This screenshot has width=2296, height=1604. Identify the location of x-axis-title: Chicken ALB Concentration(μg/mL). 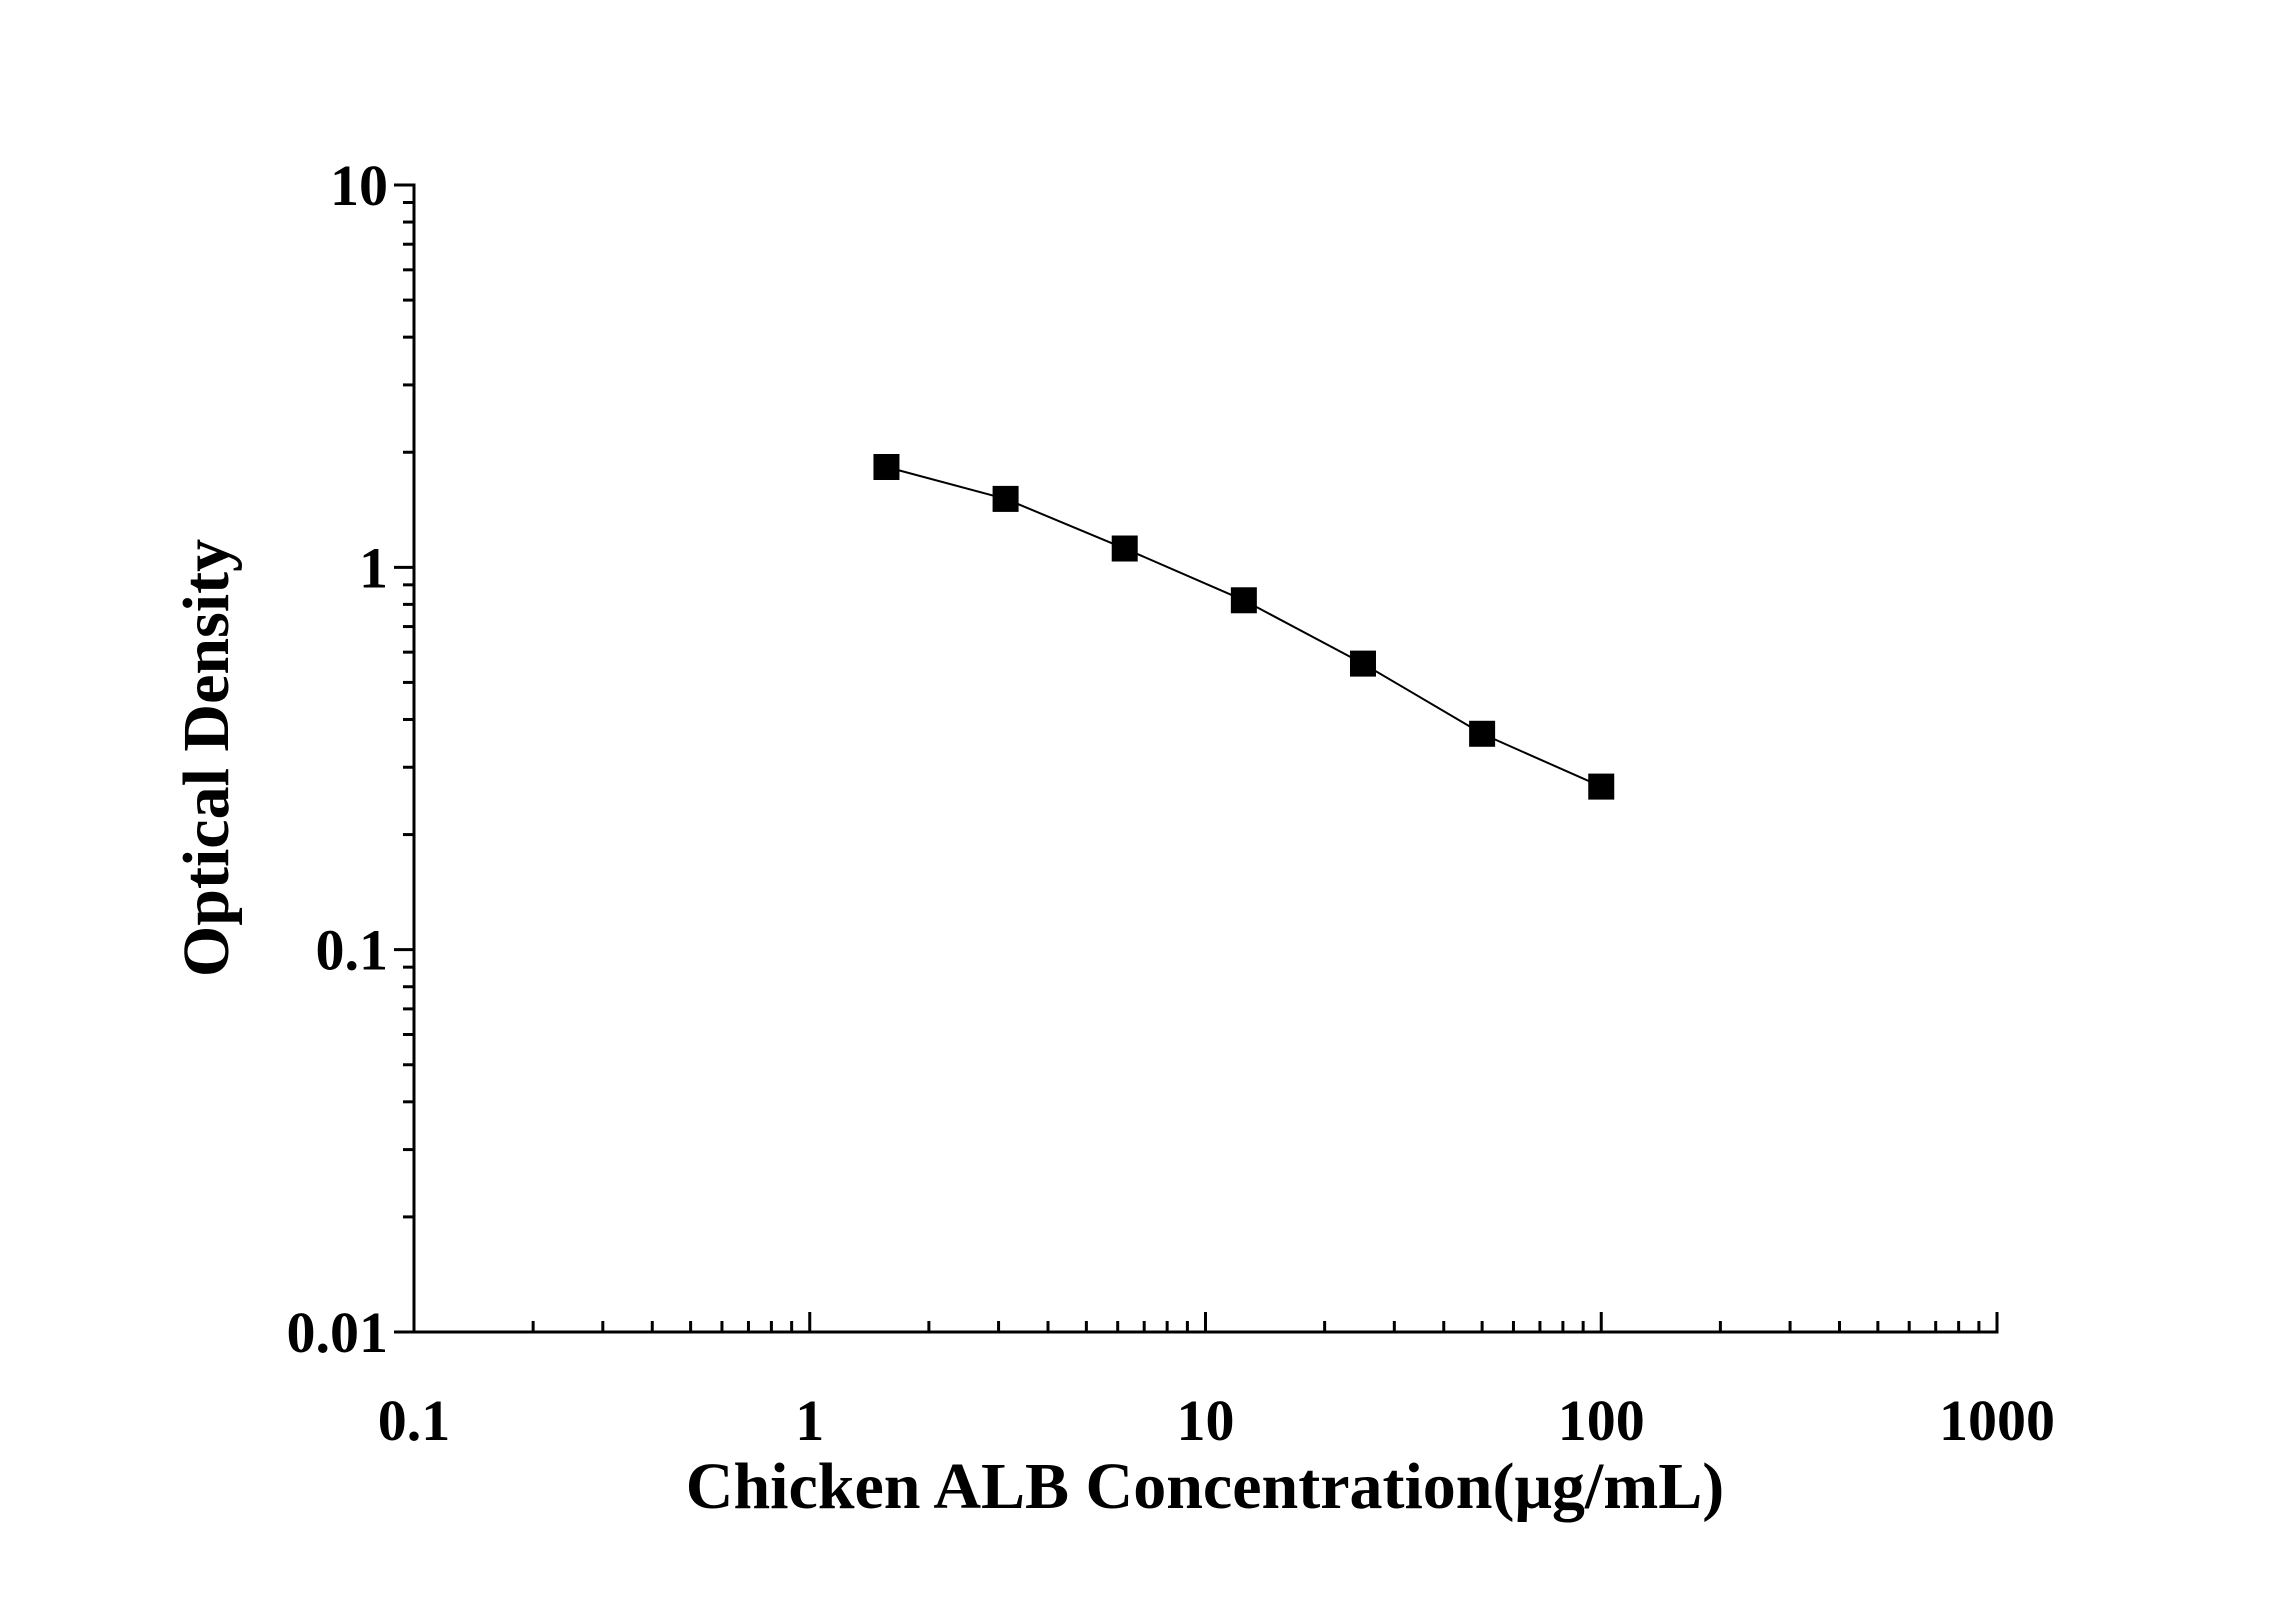
(1205, 1486).